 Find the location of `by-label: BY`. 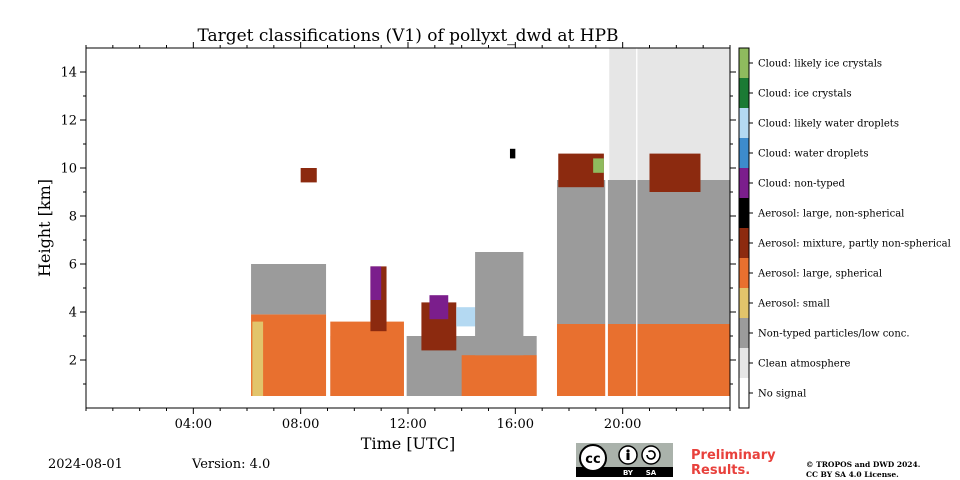

by-label: BY is located at coordinates (628, 473).